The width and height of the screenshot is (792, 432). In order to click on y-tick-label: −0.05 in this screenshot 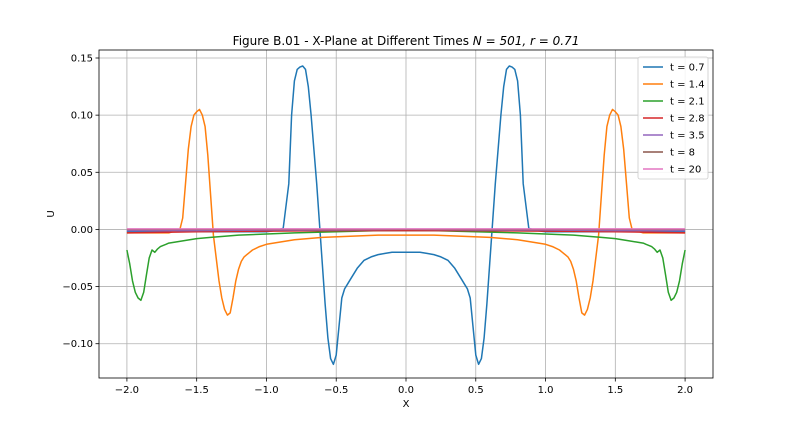, I will do `click(77, 287)`.